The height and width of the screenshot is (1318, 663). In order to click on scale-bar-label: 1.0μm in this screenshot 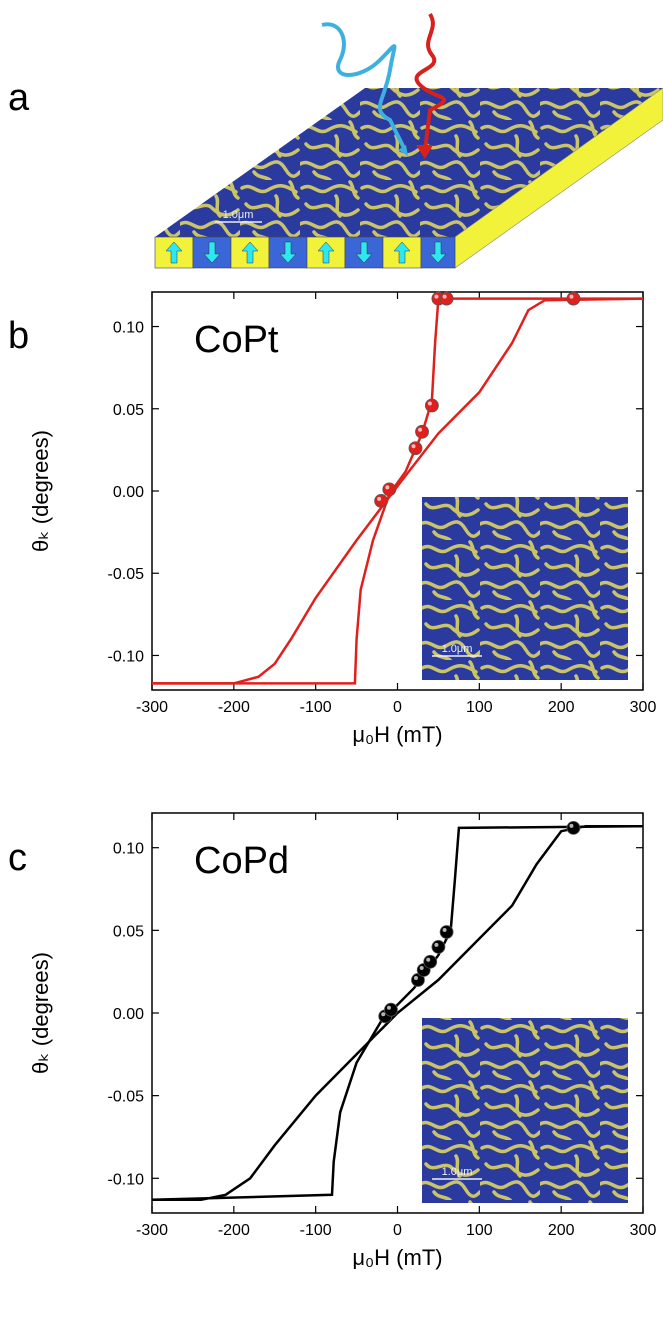, I will do `click(238, 215)`.